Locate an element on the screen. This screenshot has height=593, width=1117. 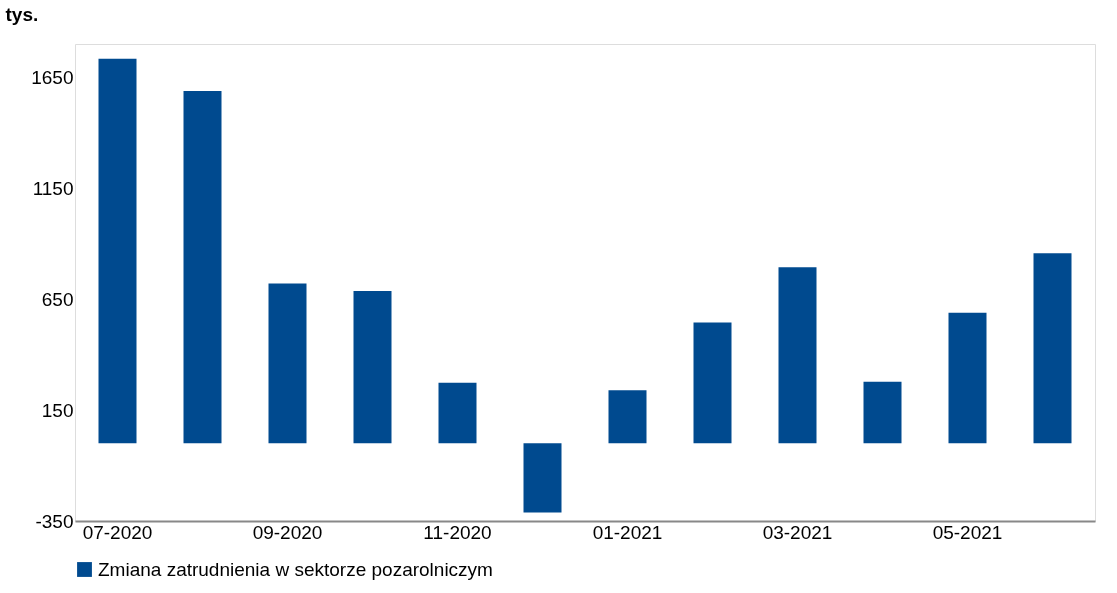
x-tick-label: 09-2020 is located at coordinates (287, 532).